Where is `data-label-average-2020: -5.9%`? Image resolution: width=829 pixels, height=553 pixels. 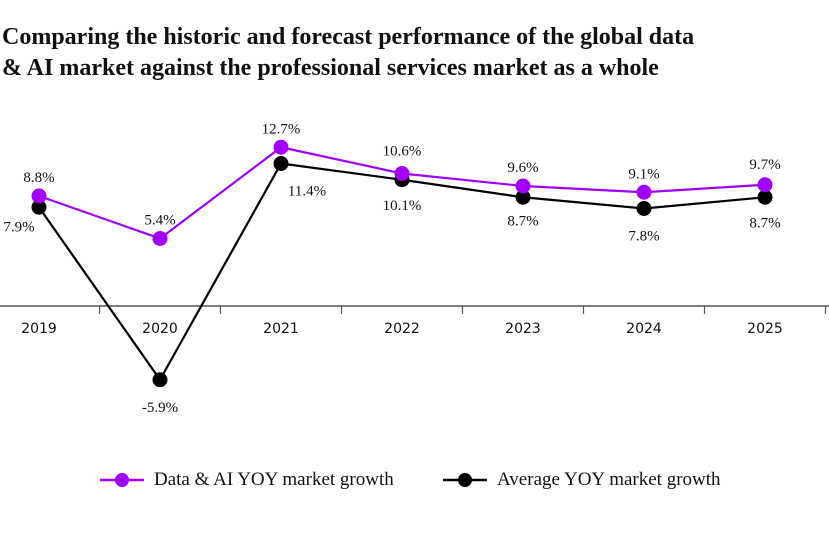 data-label-average-2020: -5.9% is located at coordinates (160, 408).